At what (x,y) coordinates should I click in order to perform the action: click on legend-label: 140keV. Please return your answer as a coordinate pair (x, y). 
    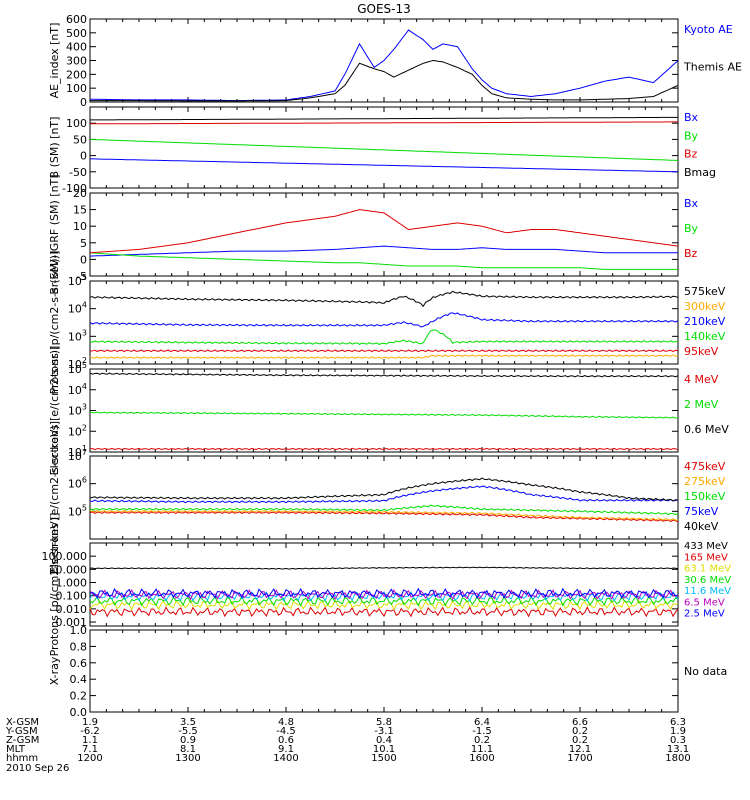
    Looking at the image, I should click on (705, 336).